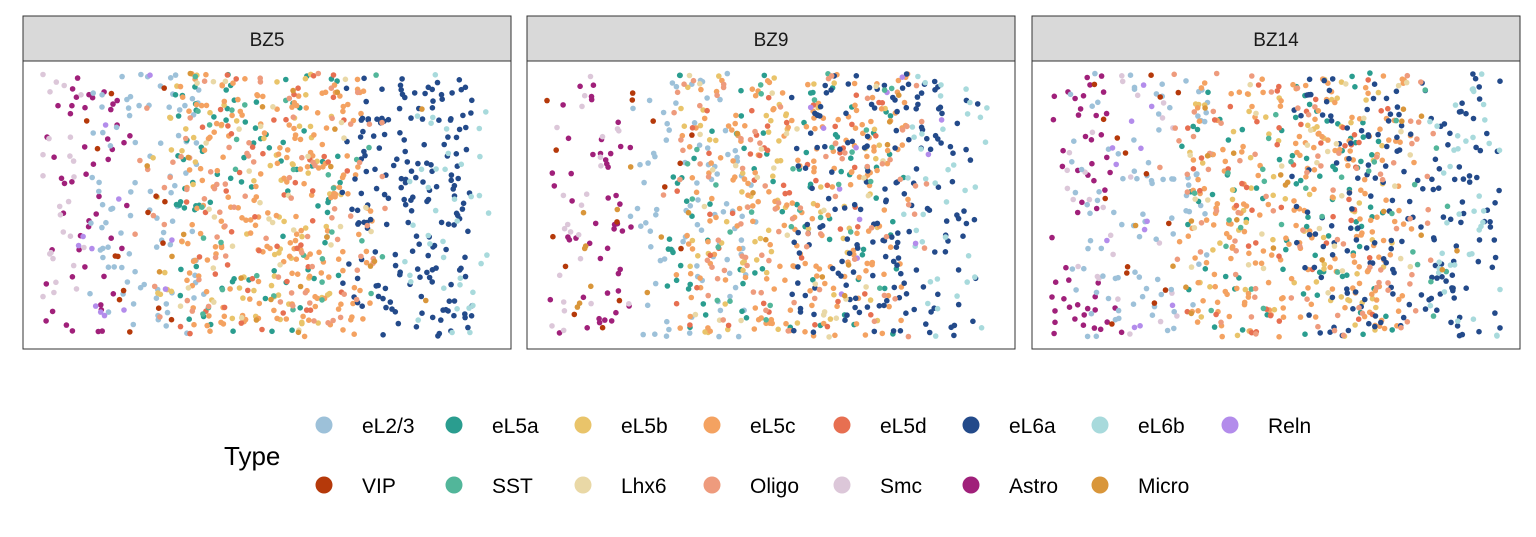 This screenshot has height=537, width=1536. I want to click on facet-strip-label-bz5: BZ5, so click(267, 40).